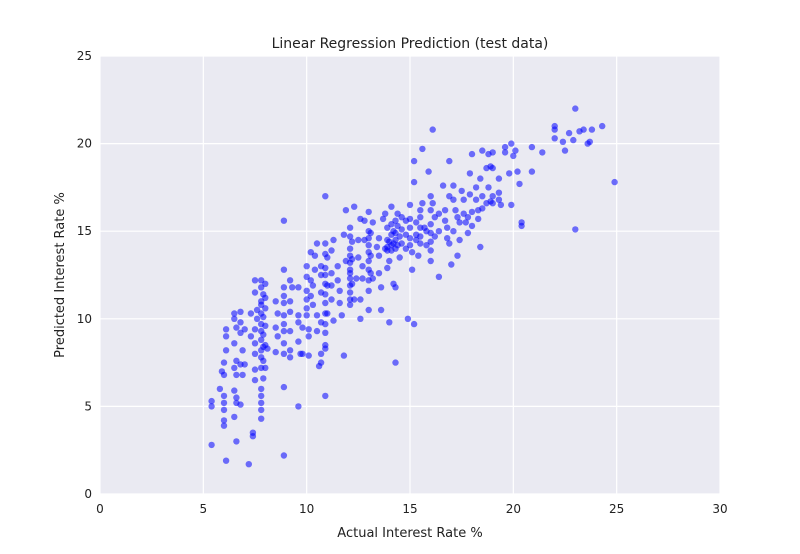 Image resolution: width=800 pixels, height=554 pixels. Describe the element at coordinates (409, 533) in the screenshot. I see `x-axis-label: Actual Interest Rate %` at that location.